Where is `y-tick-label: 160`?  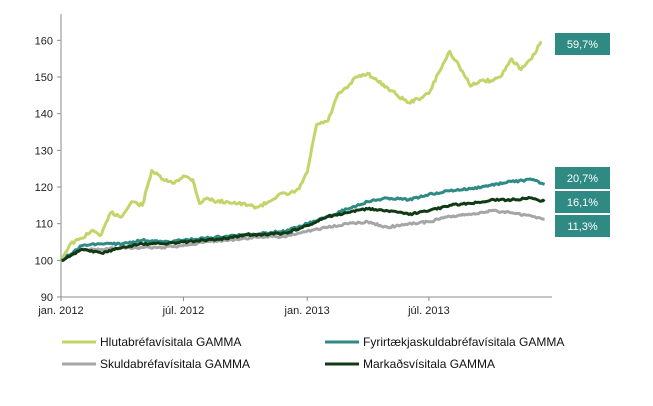
y-tick-label: 160 is located at coordinates (44, 41).